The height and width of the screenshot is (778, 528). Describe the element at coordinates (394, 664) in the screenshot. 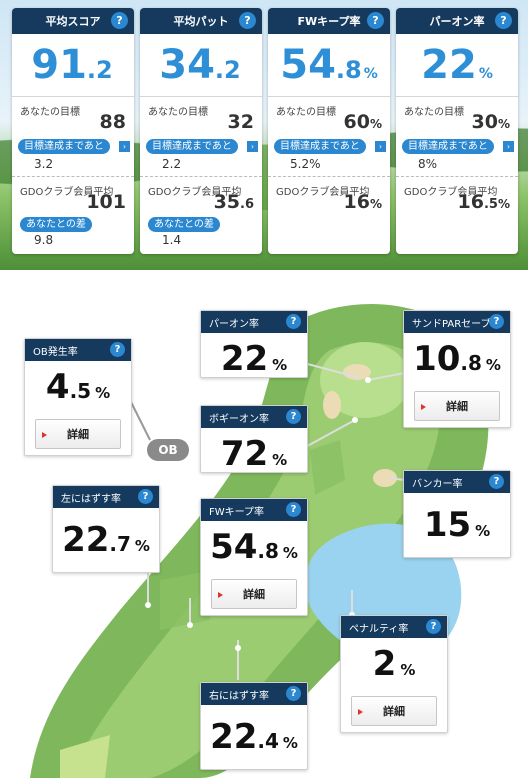

I see `card-value: 2%` at that location.